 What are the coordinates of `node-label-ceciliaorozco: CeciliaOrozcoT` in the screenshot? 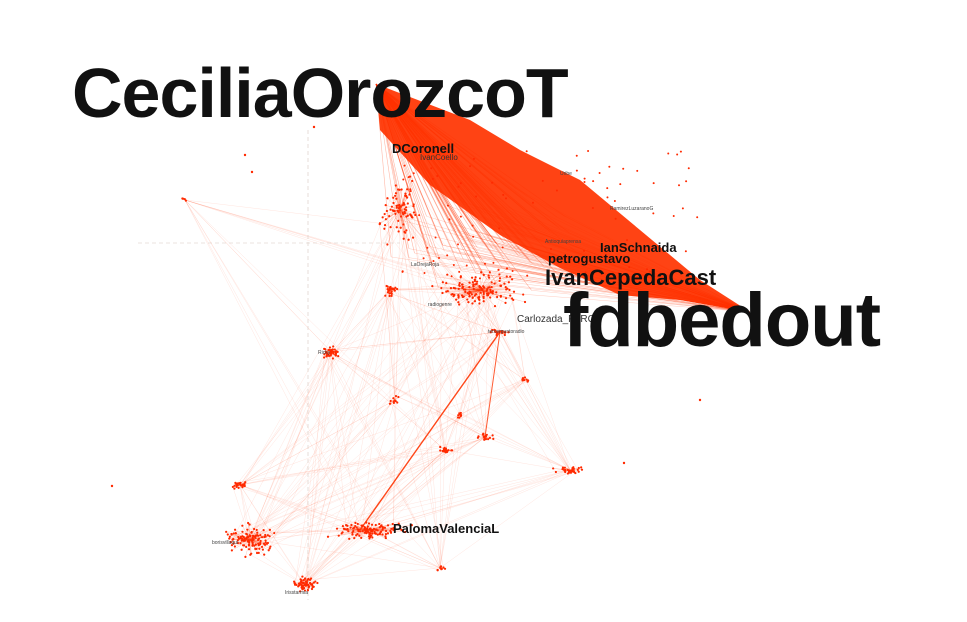 It's located at (320, 93).